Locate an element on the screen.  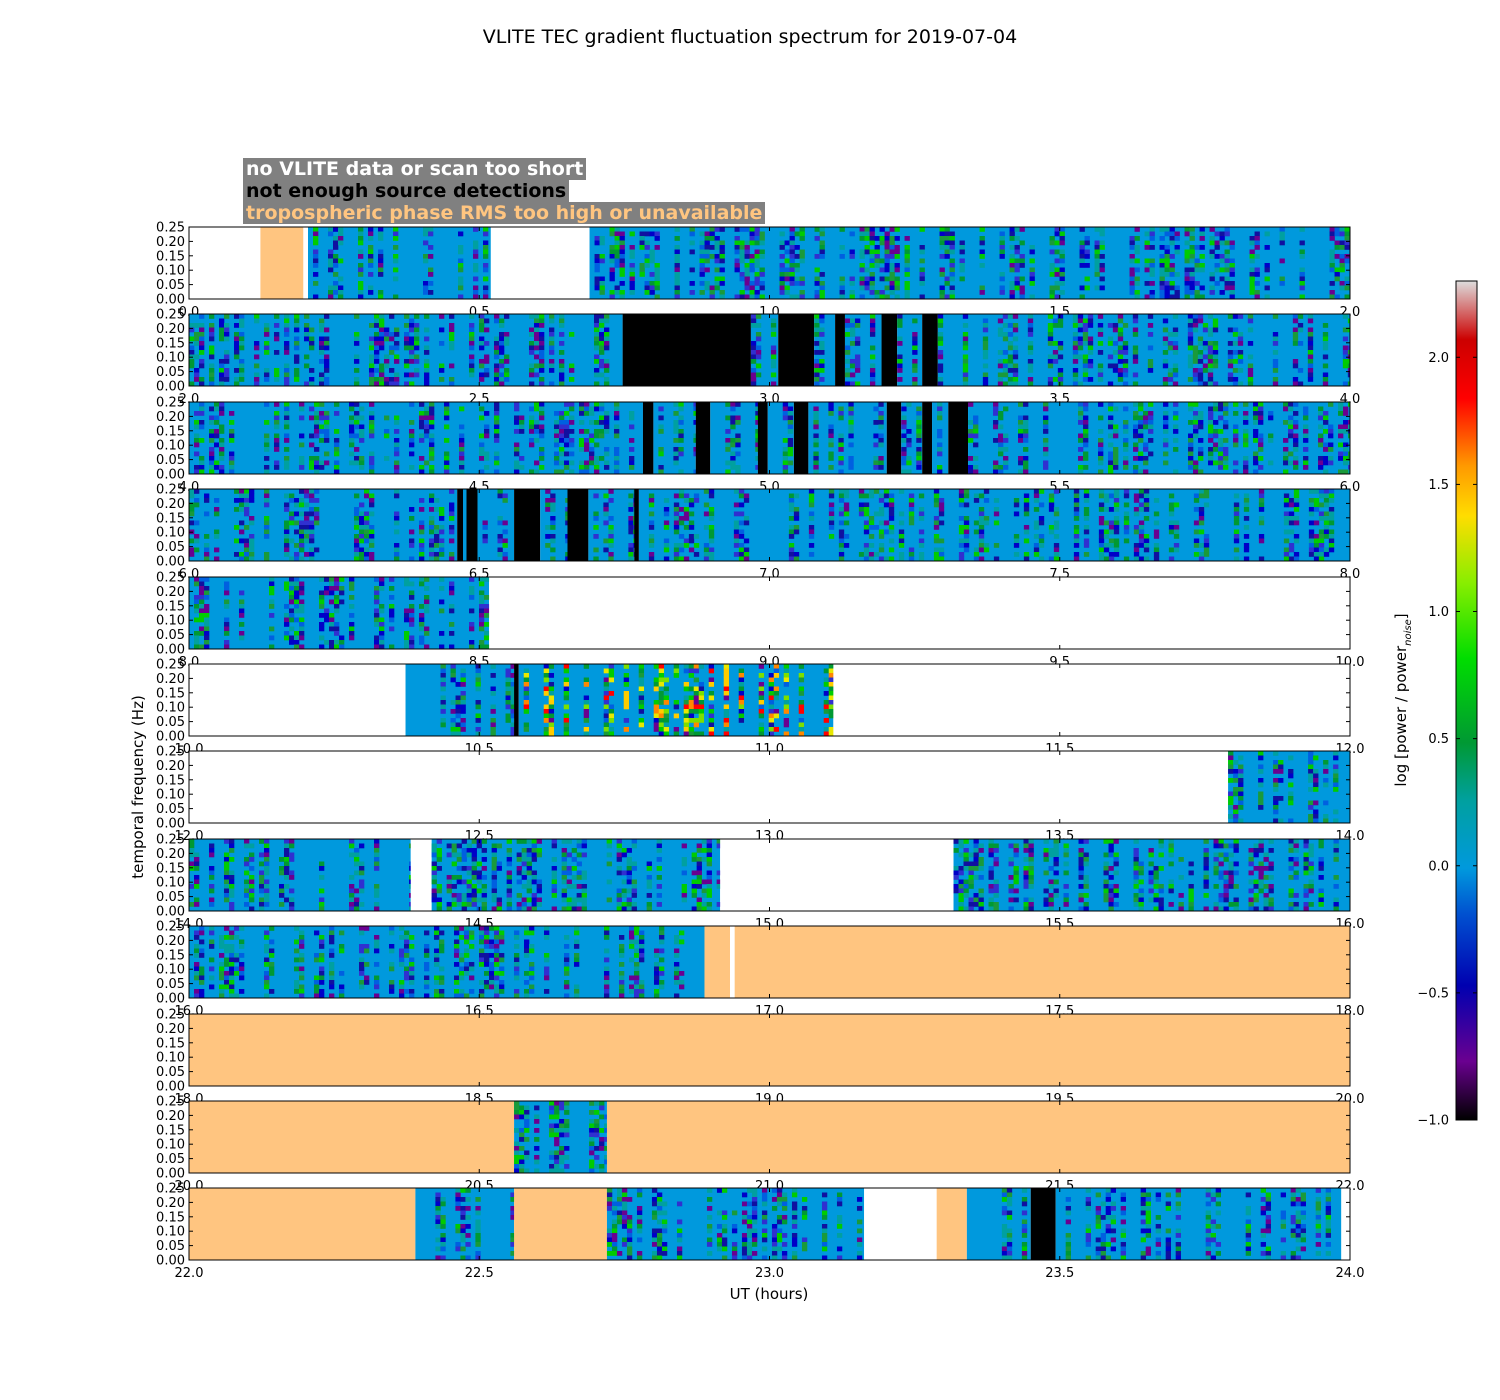
y-tick-label: 0.15 is located at coordinates (170, 343).